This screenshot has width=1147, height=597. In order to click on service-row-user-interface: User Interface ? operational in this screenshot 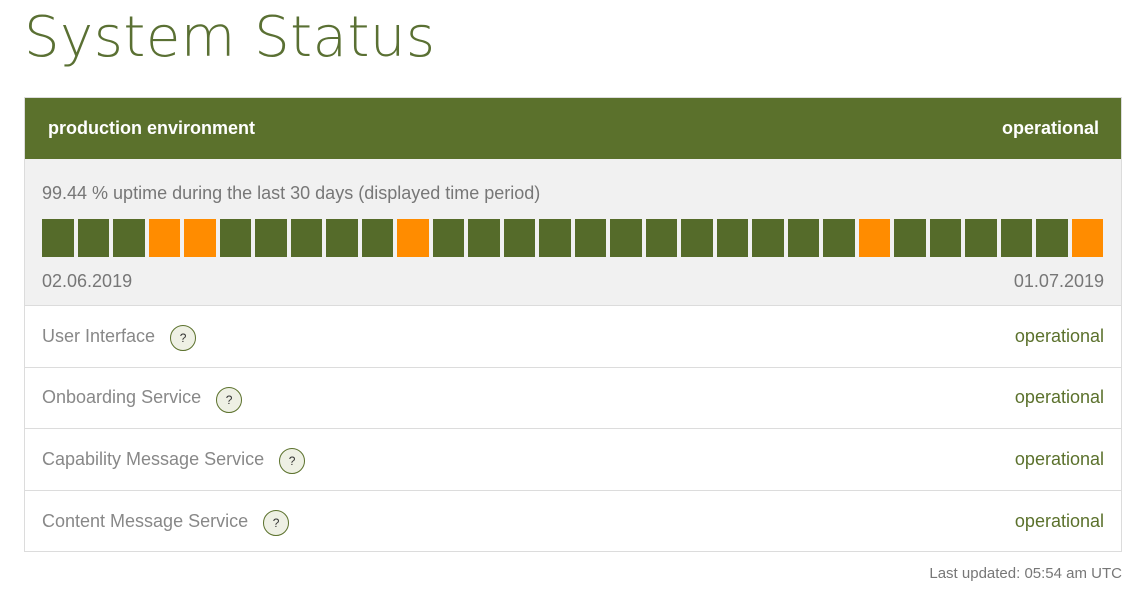, I will do `click(573, 337)`.